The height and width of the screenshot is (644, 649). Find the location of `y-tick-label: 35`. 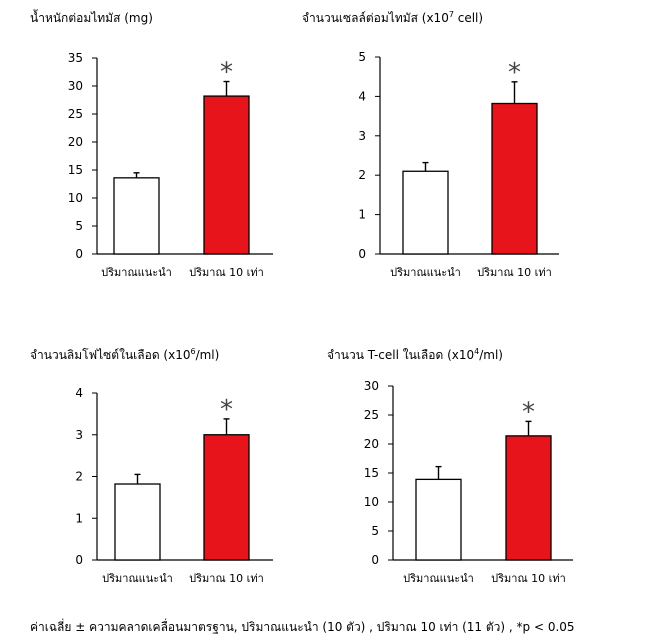

y-tick-label: 35 is located at coordinates (75, 58).